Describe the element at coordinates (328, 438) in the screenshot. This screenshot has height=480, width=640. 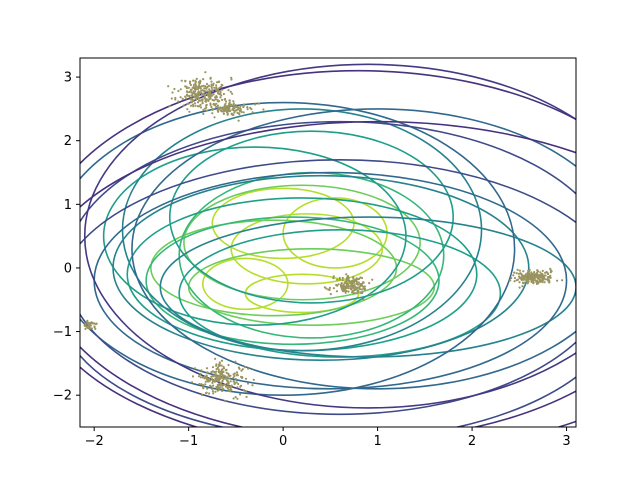
I see `x-axis: −2 −1 0 1 2 3` at that location.